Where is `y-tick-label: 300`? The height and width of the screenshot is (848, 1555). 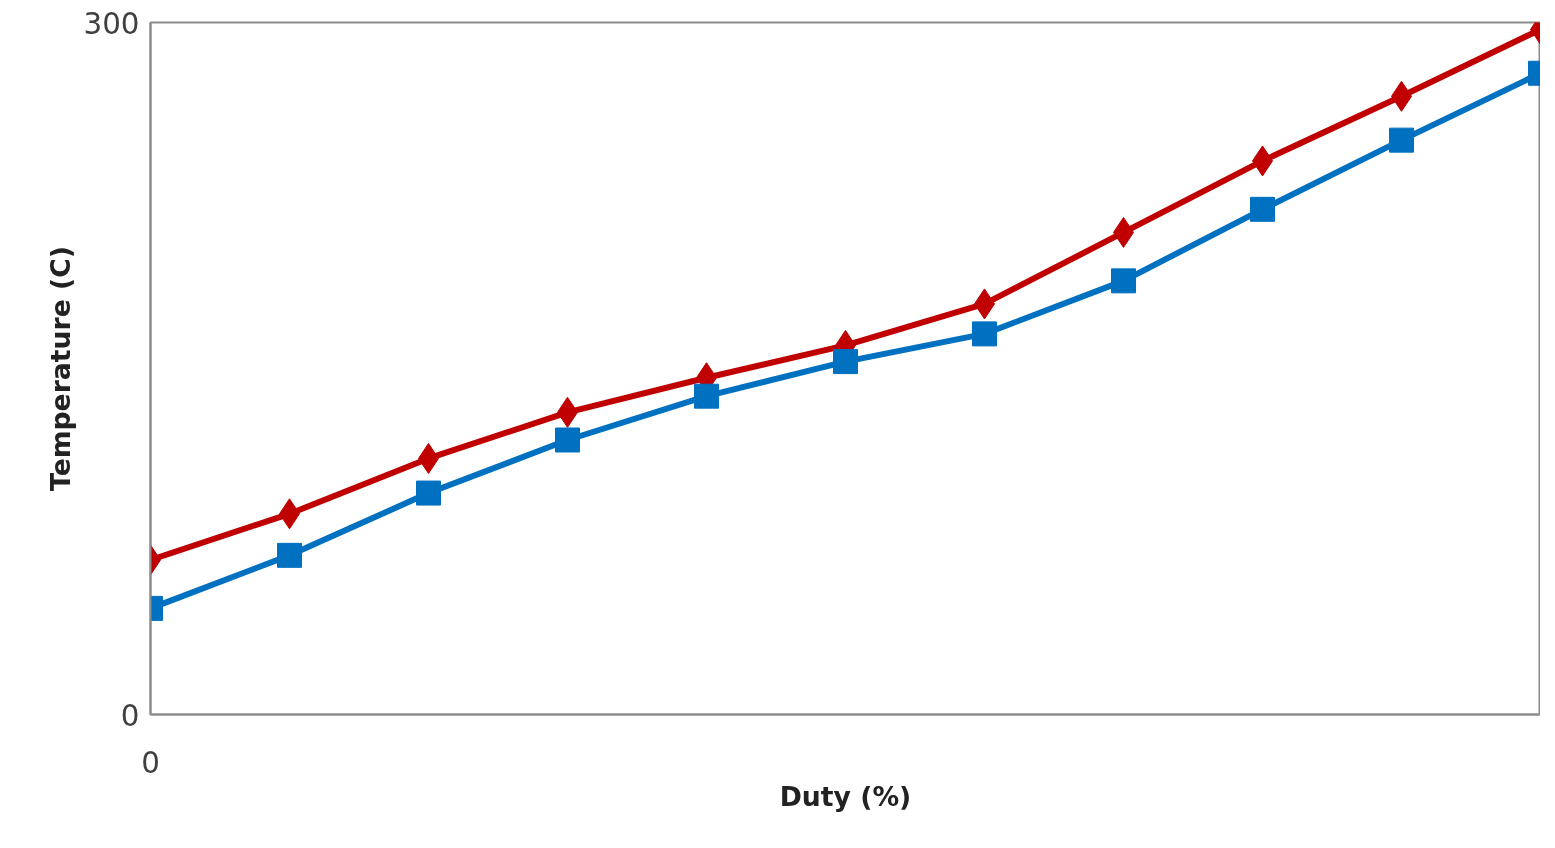 y-tick-label: 300 is located at coordinates (111, 23).